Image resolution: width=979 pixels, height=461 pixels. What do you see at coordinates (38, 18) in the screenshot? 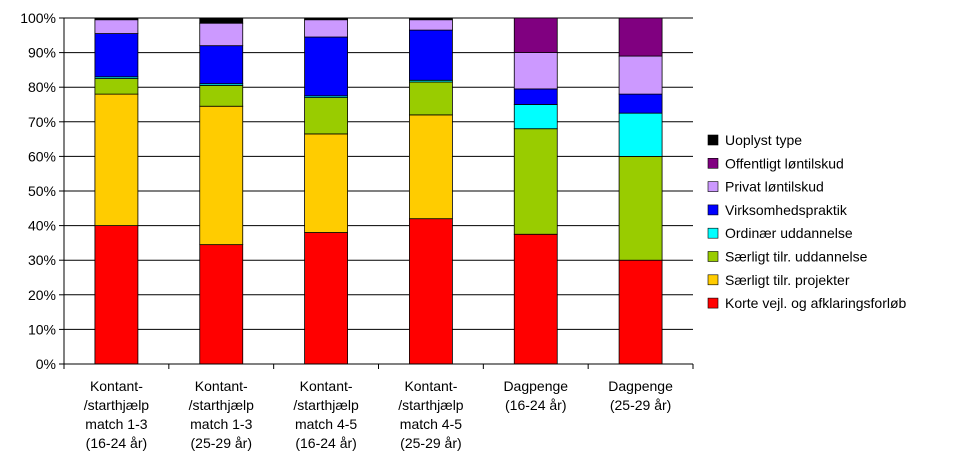
I see `y-tick-label: 100%` at bounding box center [38, 18].